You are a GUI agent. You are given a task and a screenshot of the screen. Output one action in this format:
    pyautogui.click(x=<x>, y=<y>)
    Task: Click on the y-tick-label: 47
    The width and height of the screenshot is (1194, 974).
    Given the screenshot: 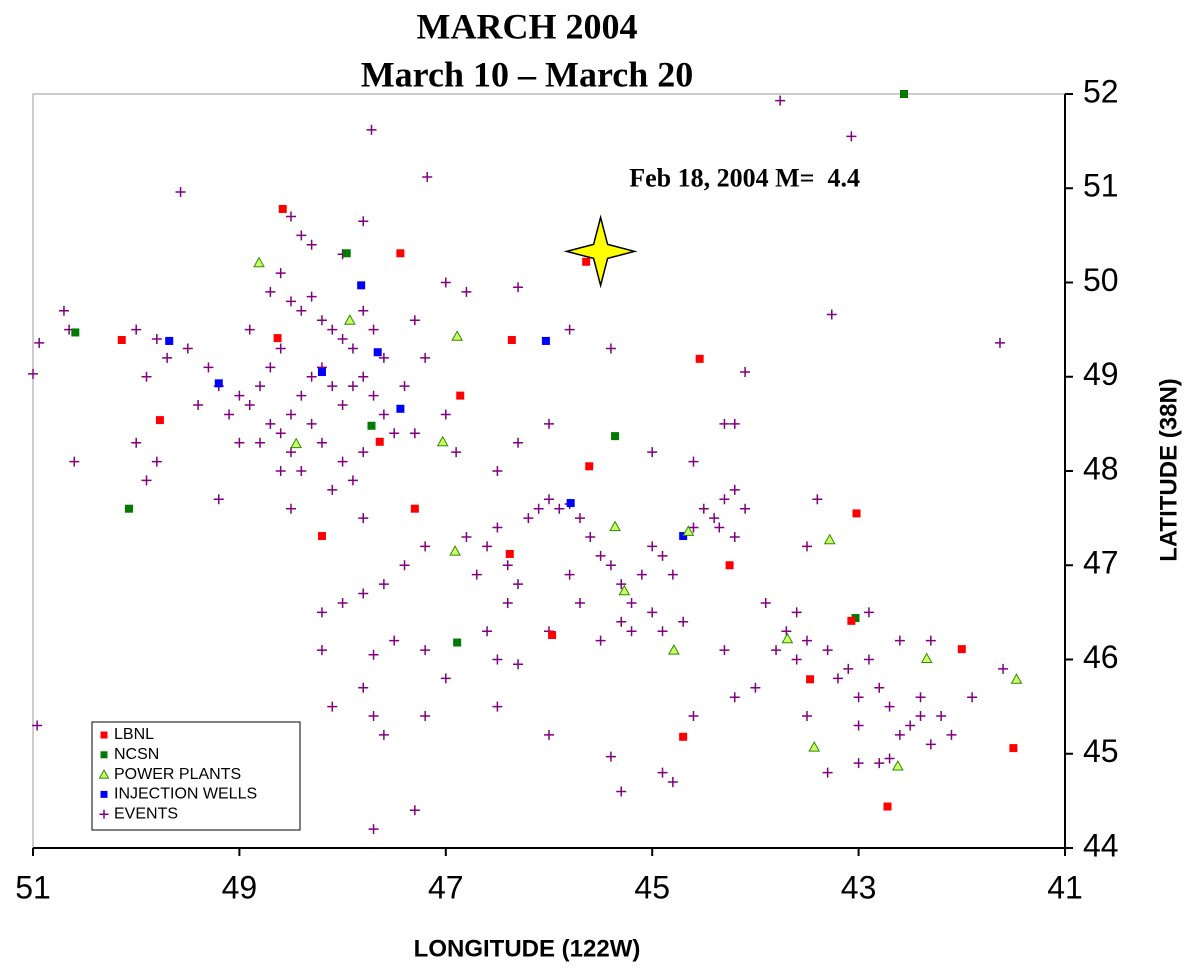 What is the action you would take?
    pyautogui.click(x=1101, y=563)
    